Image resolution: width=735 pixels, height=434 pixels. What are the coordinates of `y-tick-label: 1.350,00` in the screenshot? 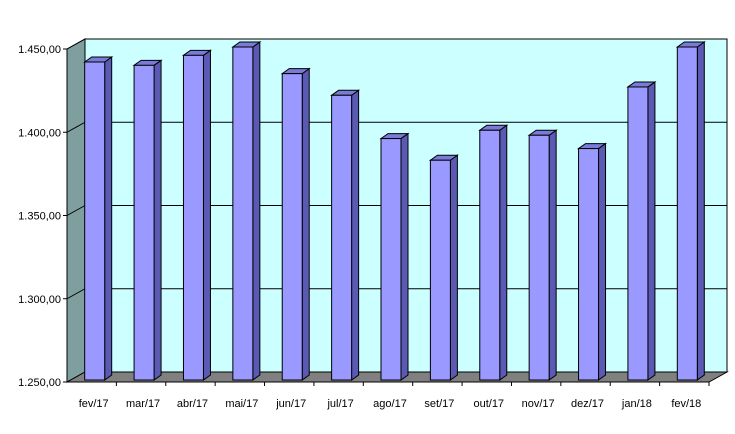 It's located at (39, 217).